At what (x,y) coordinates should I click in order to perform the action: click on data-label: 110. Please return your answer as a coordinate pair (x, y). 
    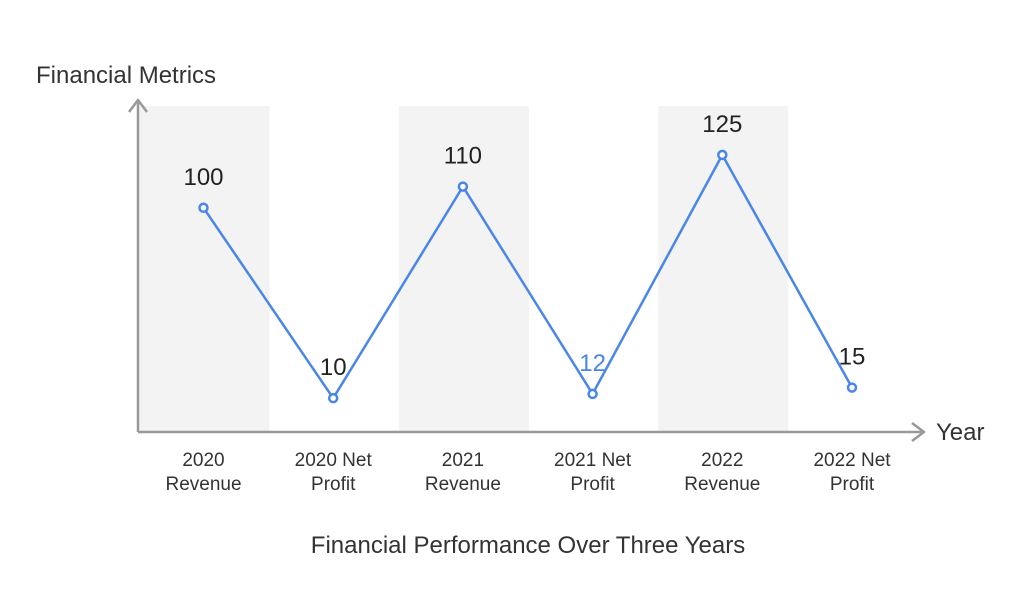
    Looking at the image, I should click on (463, 156).